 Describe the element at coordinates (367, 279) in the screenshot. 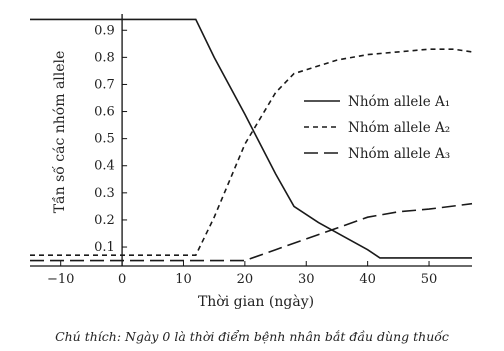

I see `x-tick-label: 40` at that location.